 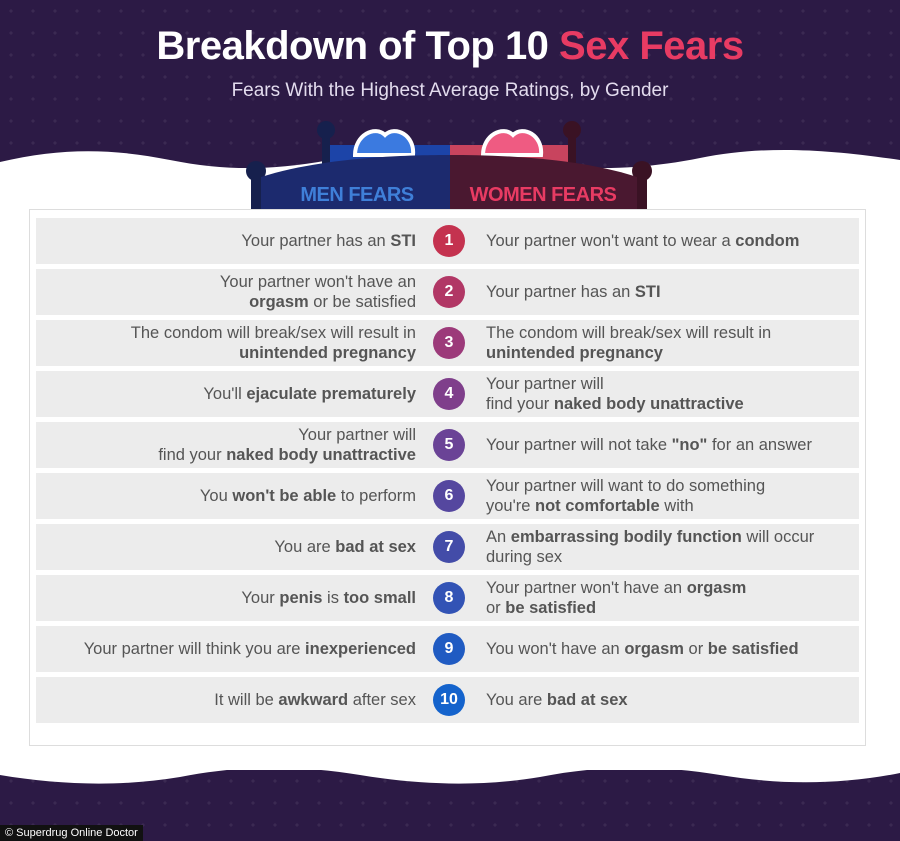 I want to click on blue-pillow-icon, so click(x=384, y=143).